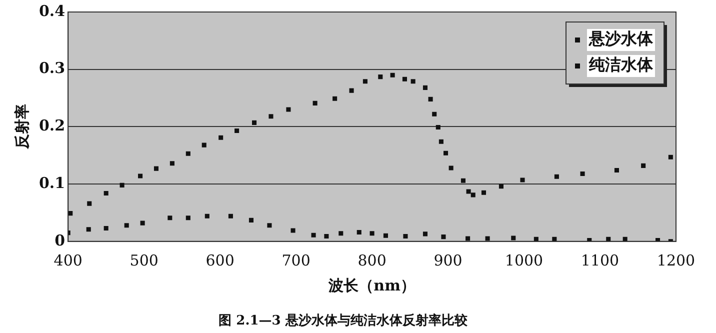  What do you see at coordinates (52, 68) in the screenshot?
I see `y-tick-label: 0.3` at bounding box center [52, 68].